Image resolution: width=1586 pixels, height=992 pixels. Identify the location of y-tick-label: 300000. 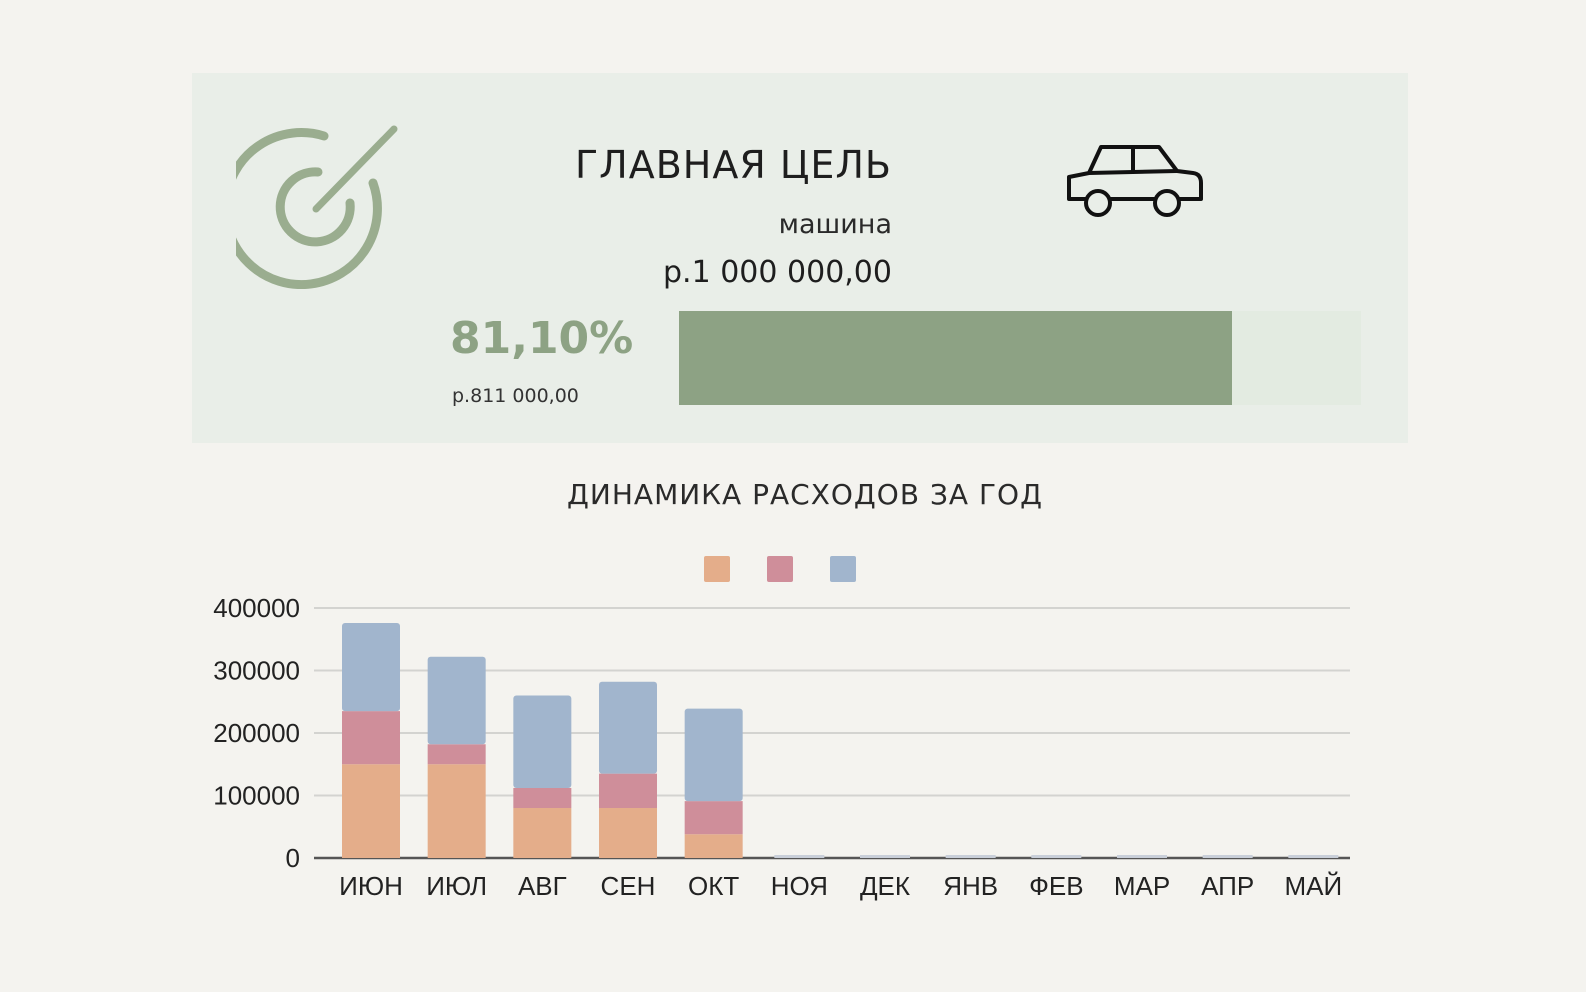
(256, 671).